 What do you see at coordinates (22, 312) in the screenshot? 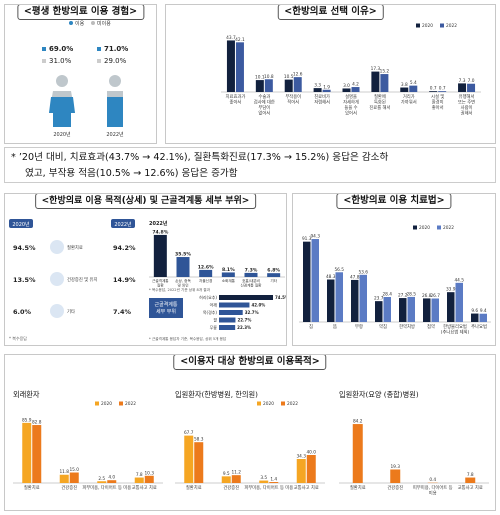
I see `purpose-left-value-2: 6.0%` at bounding box center [22, 312].